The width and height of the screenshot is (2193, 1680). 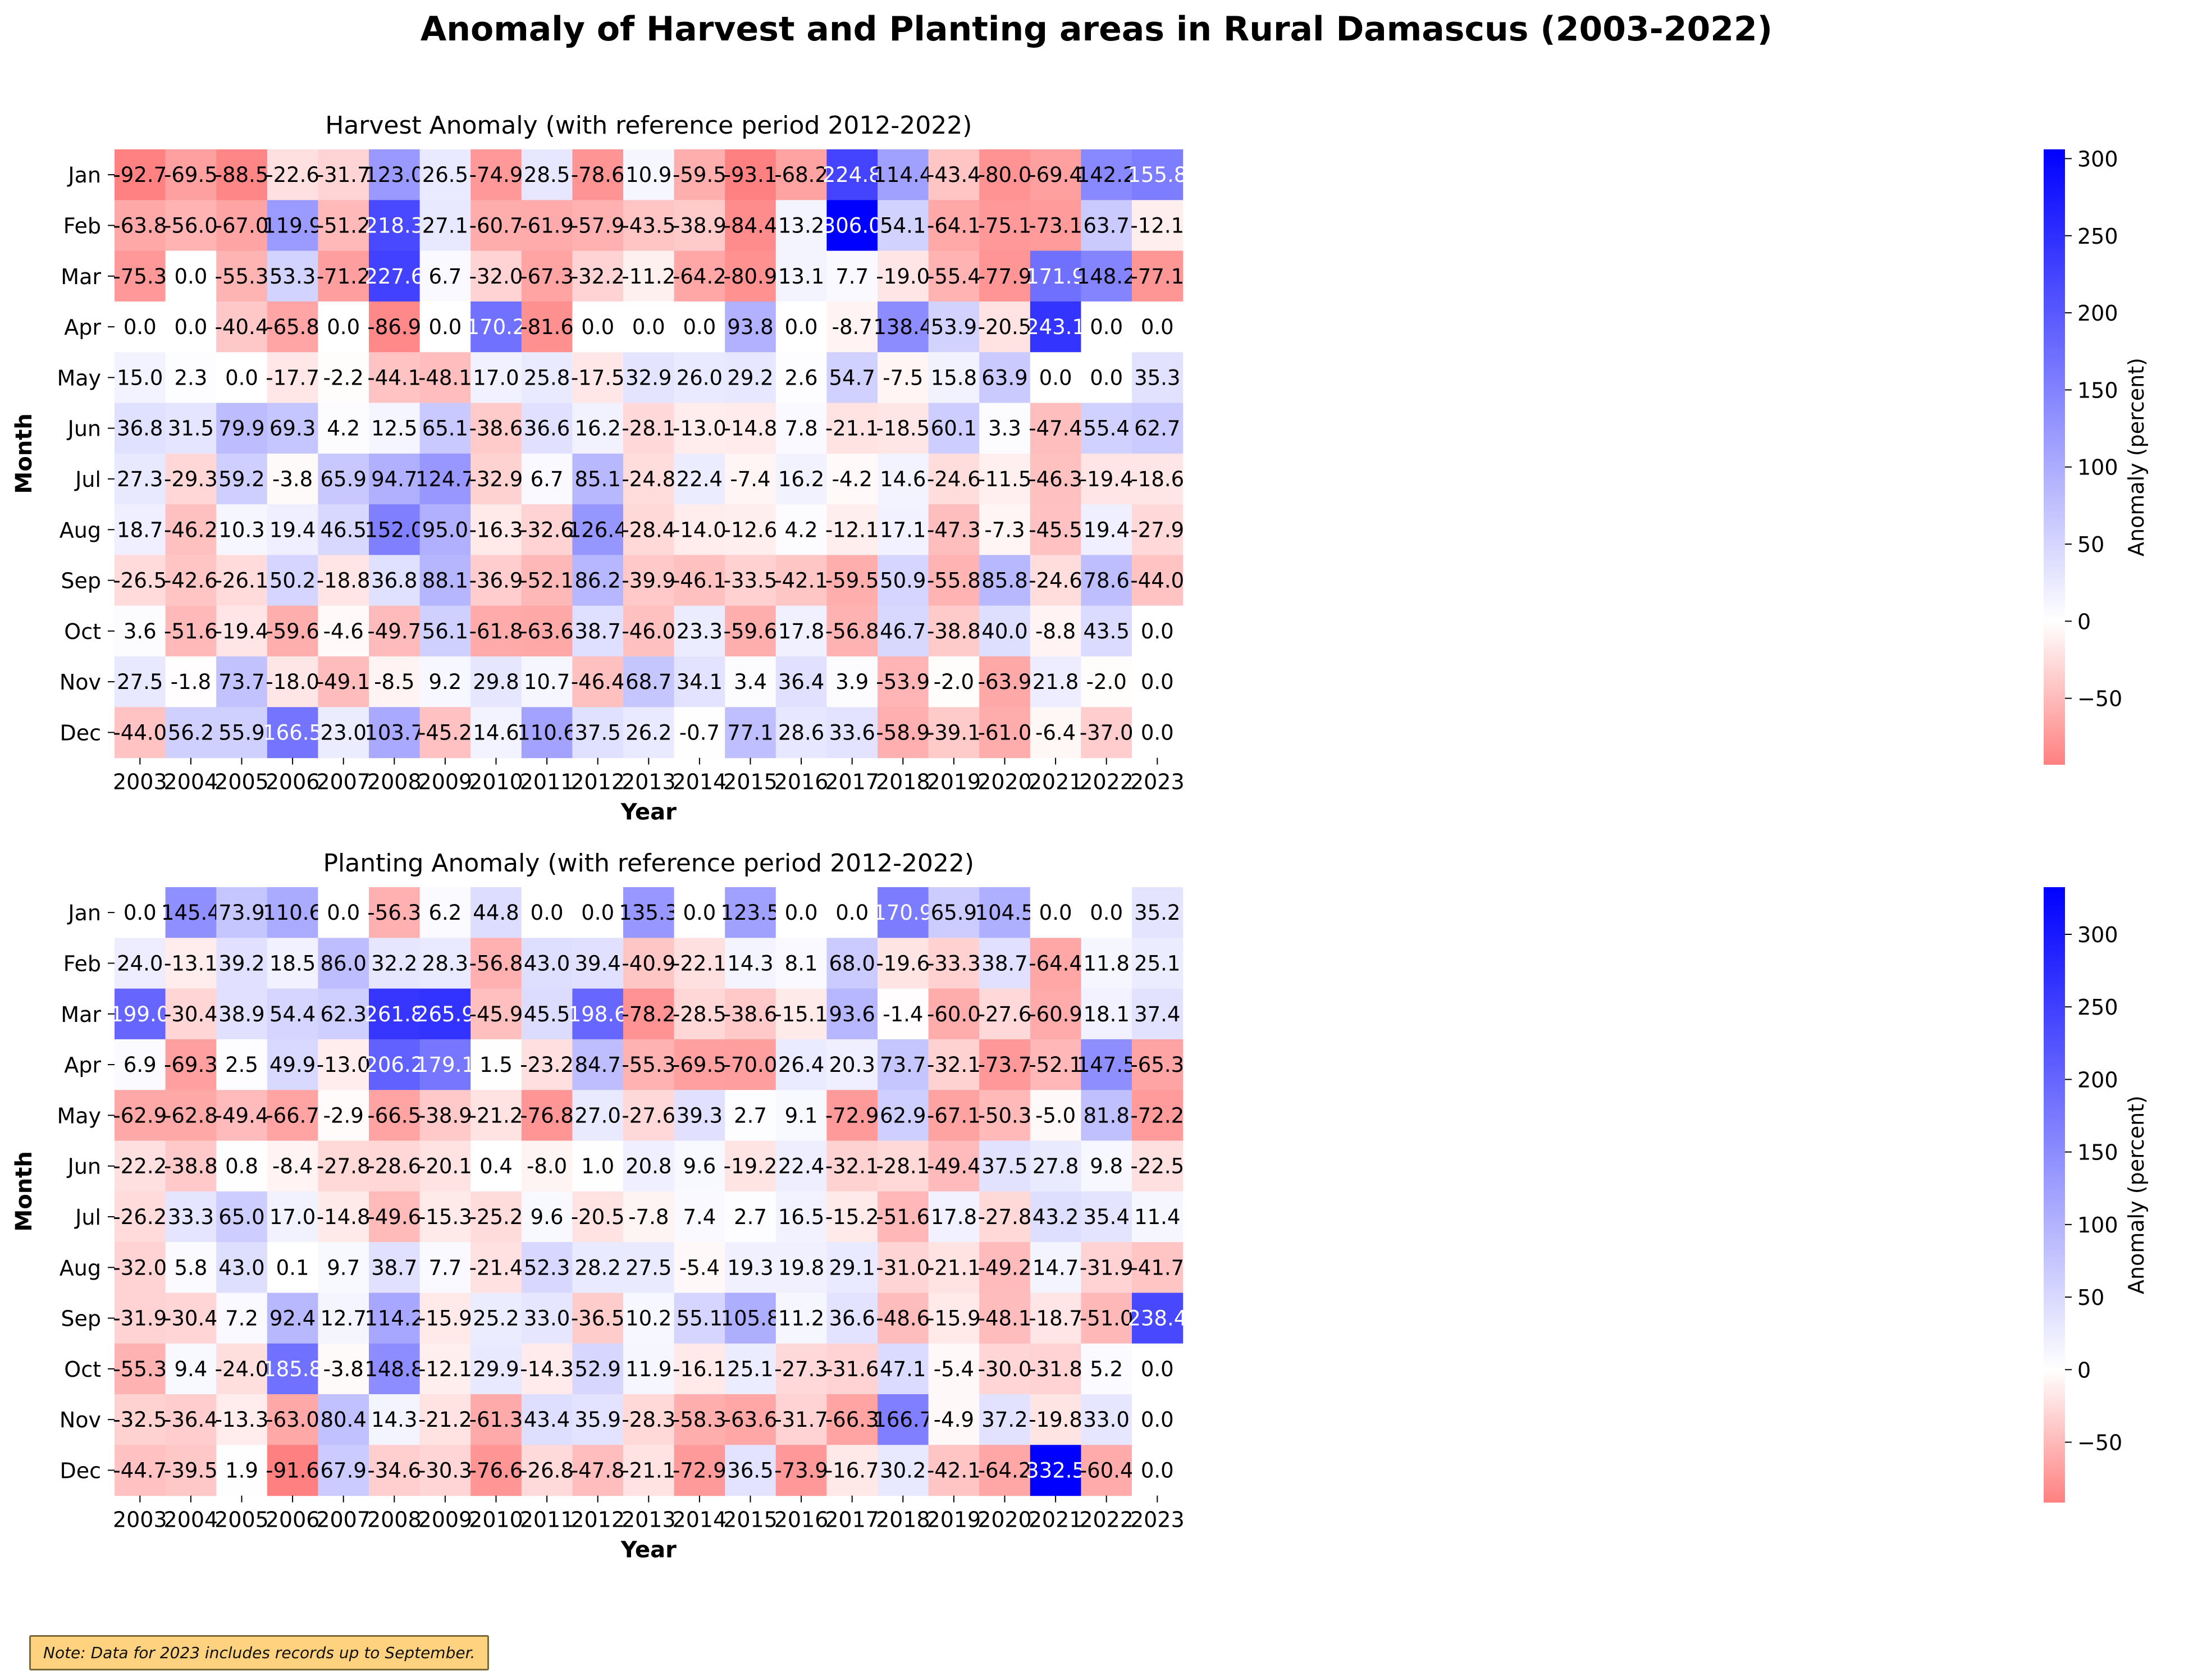 What do you see at coordinates (1004, 378) in the screenshot?
I see `cell-value-label: 63.9` at bounding box center [1004, 378].